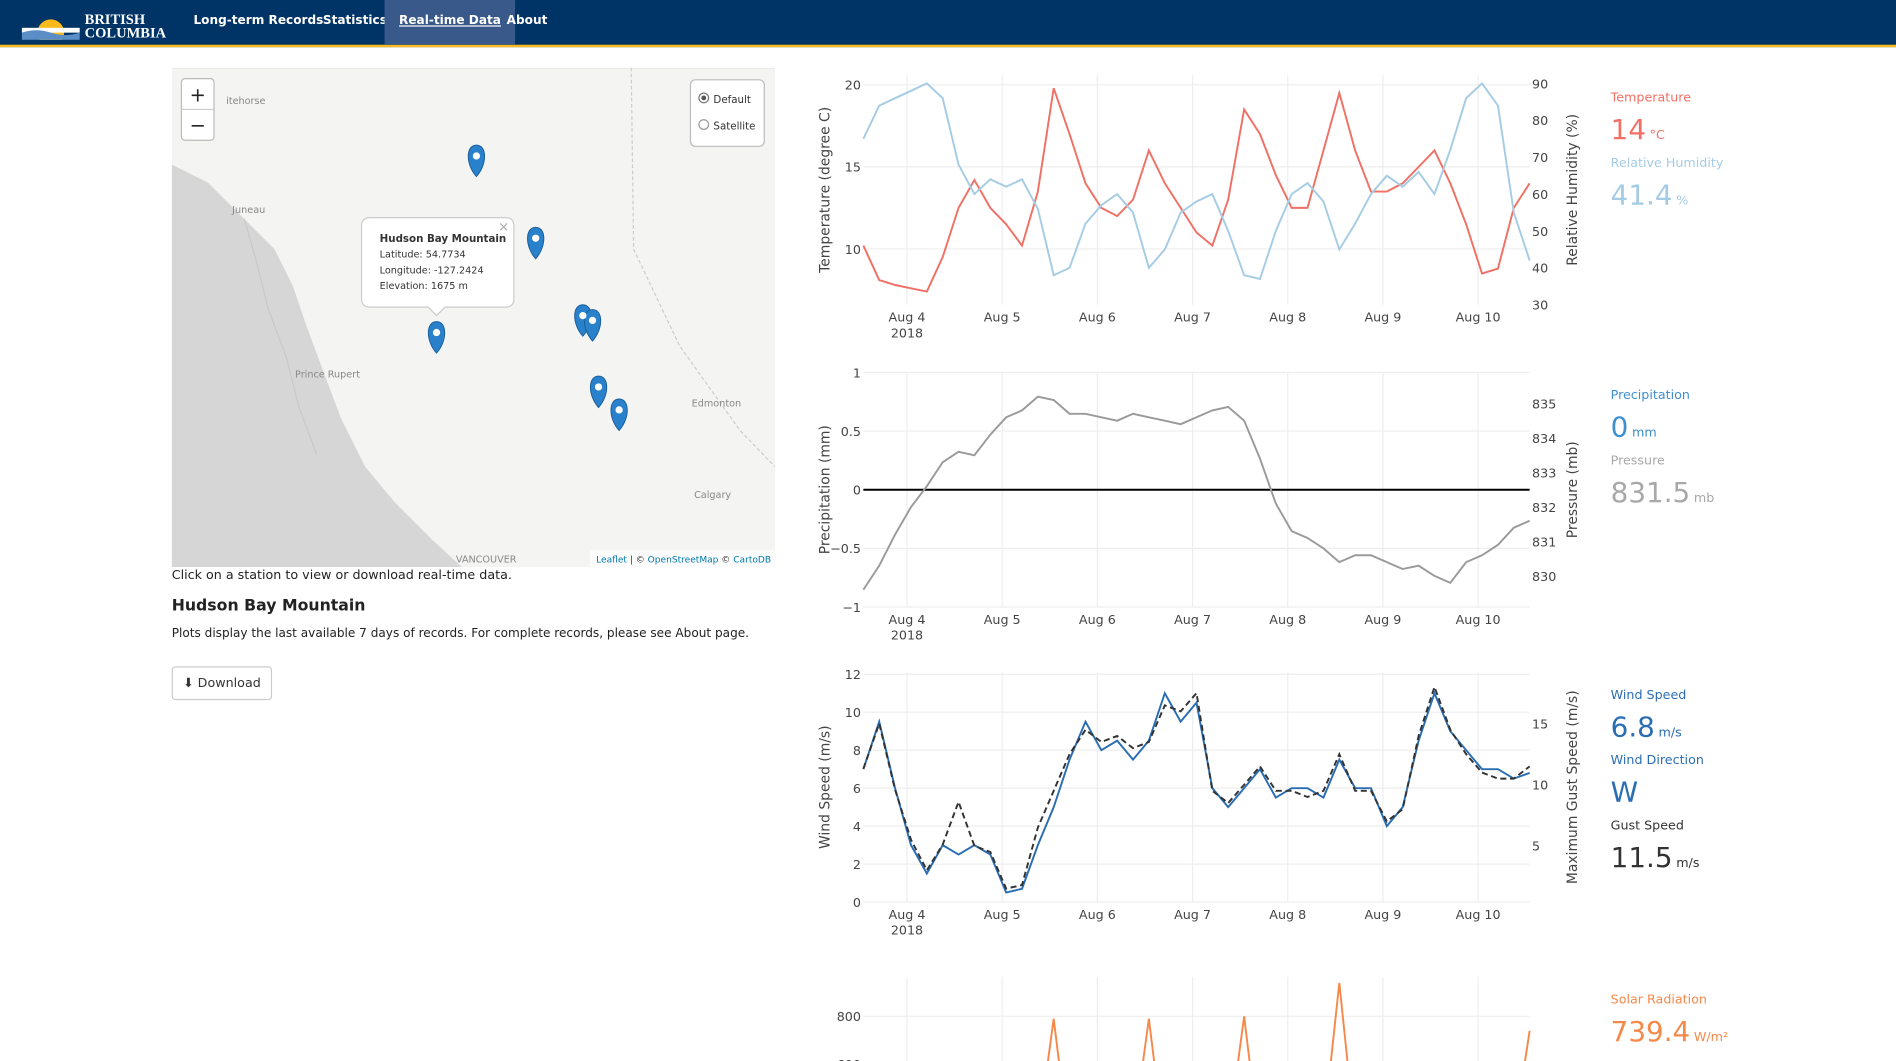 This screenshot has width=1896, height=1061. Describe the element at coordinates (734, 126) in the screenshot. I see `layer-option: Satellite` at that location.